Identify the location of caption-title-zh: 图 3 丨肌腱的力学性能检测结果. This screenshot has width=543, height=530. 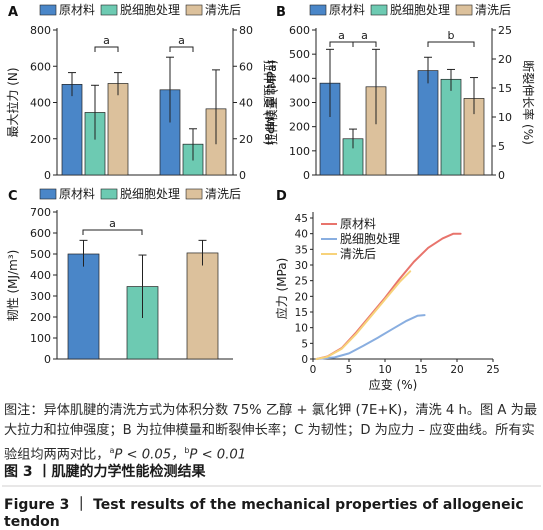
(105, 472).